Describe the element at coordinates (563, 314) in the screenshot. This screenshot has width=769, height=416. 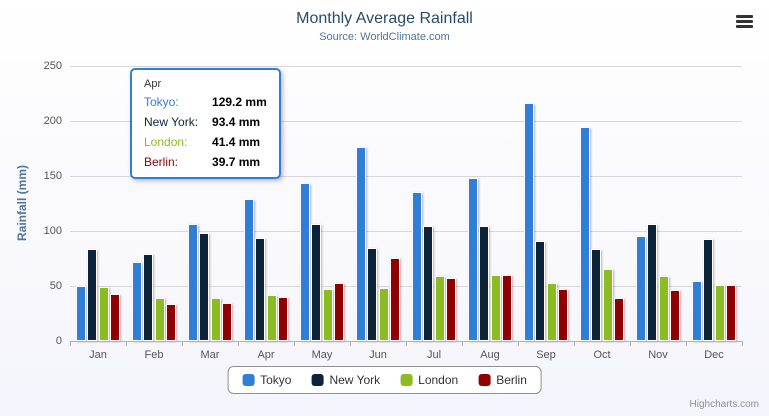
I see `bar-berlin-sep` at that location.